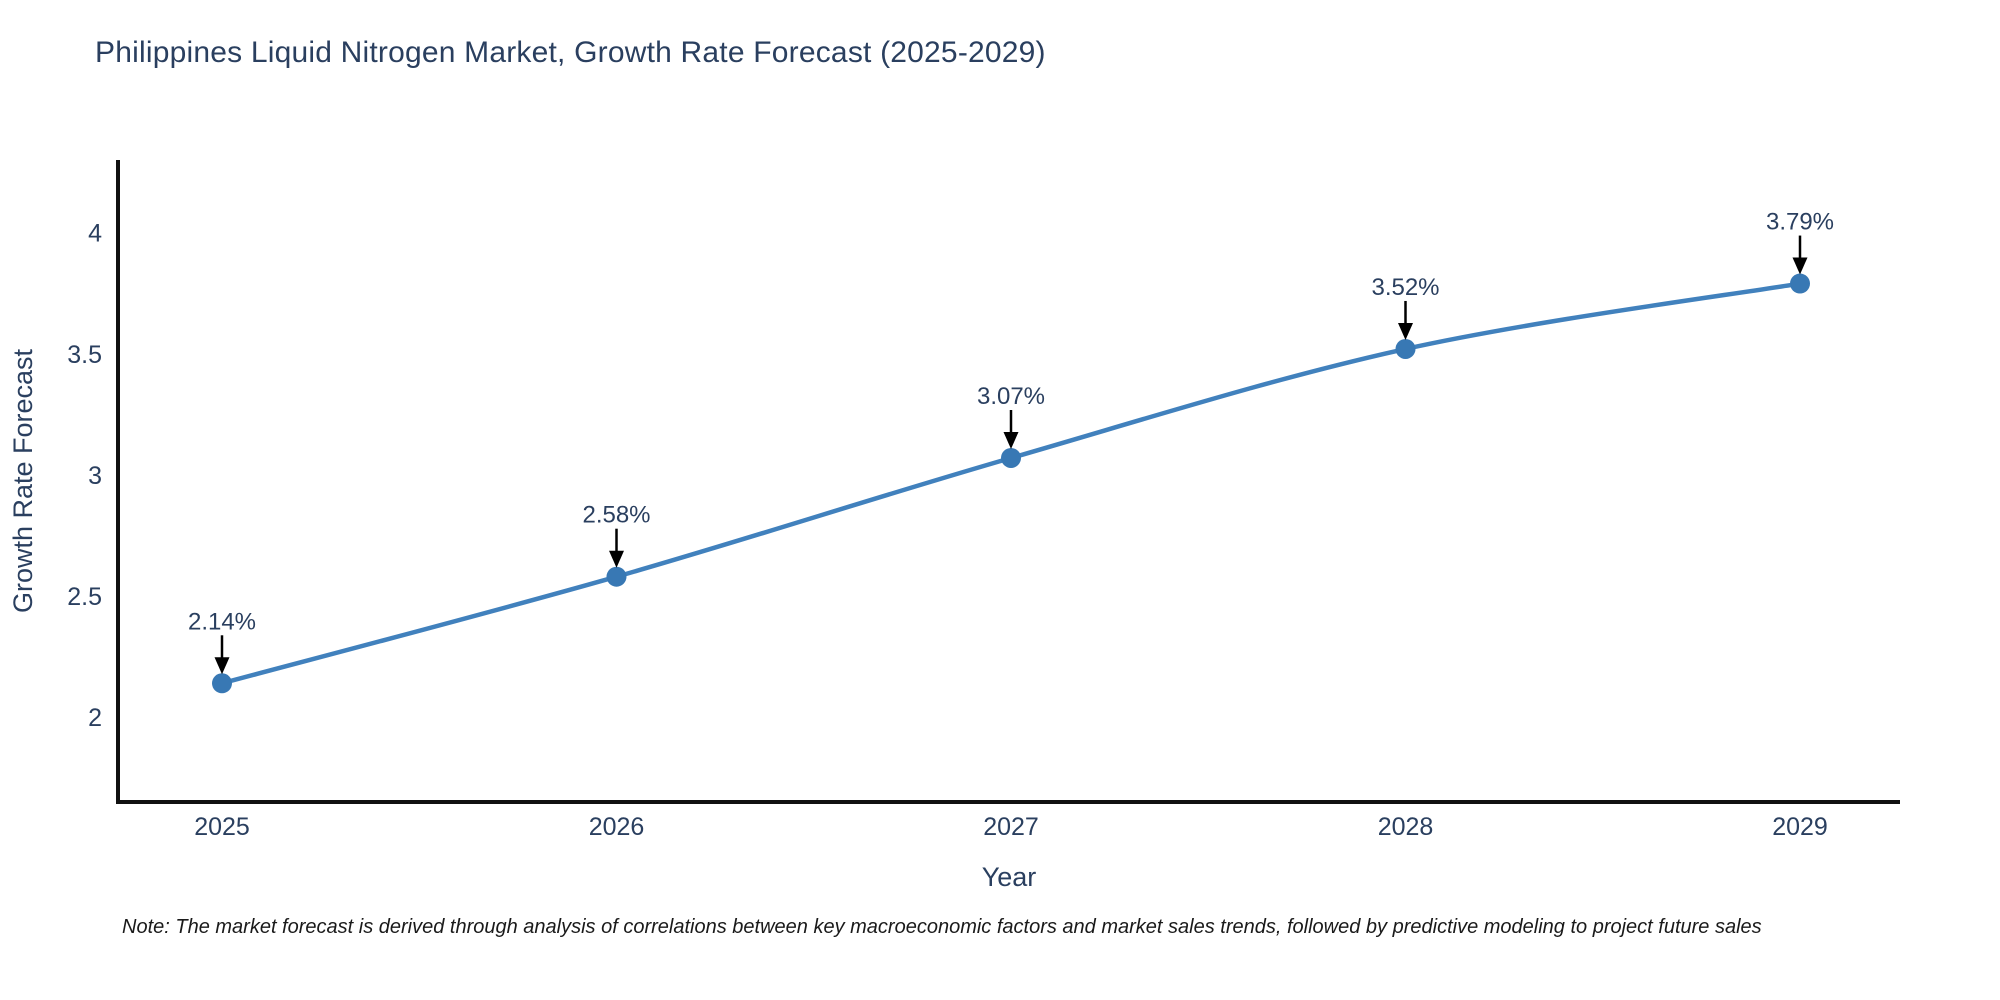 The height and width of the screenshot is (1000, 2000). I want to click on x-tick-label: 2028, so click(1406, 827).